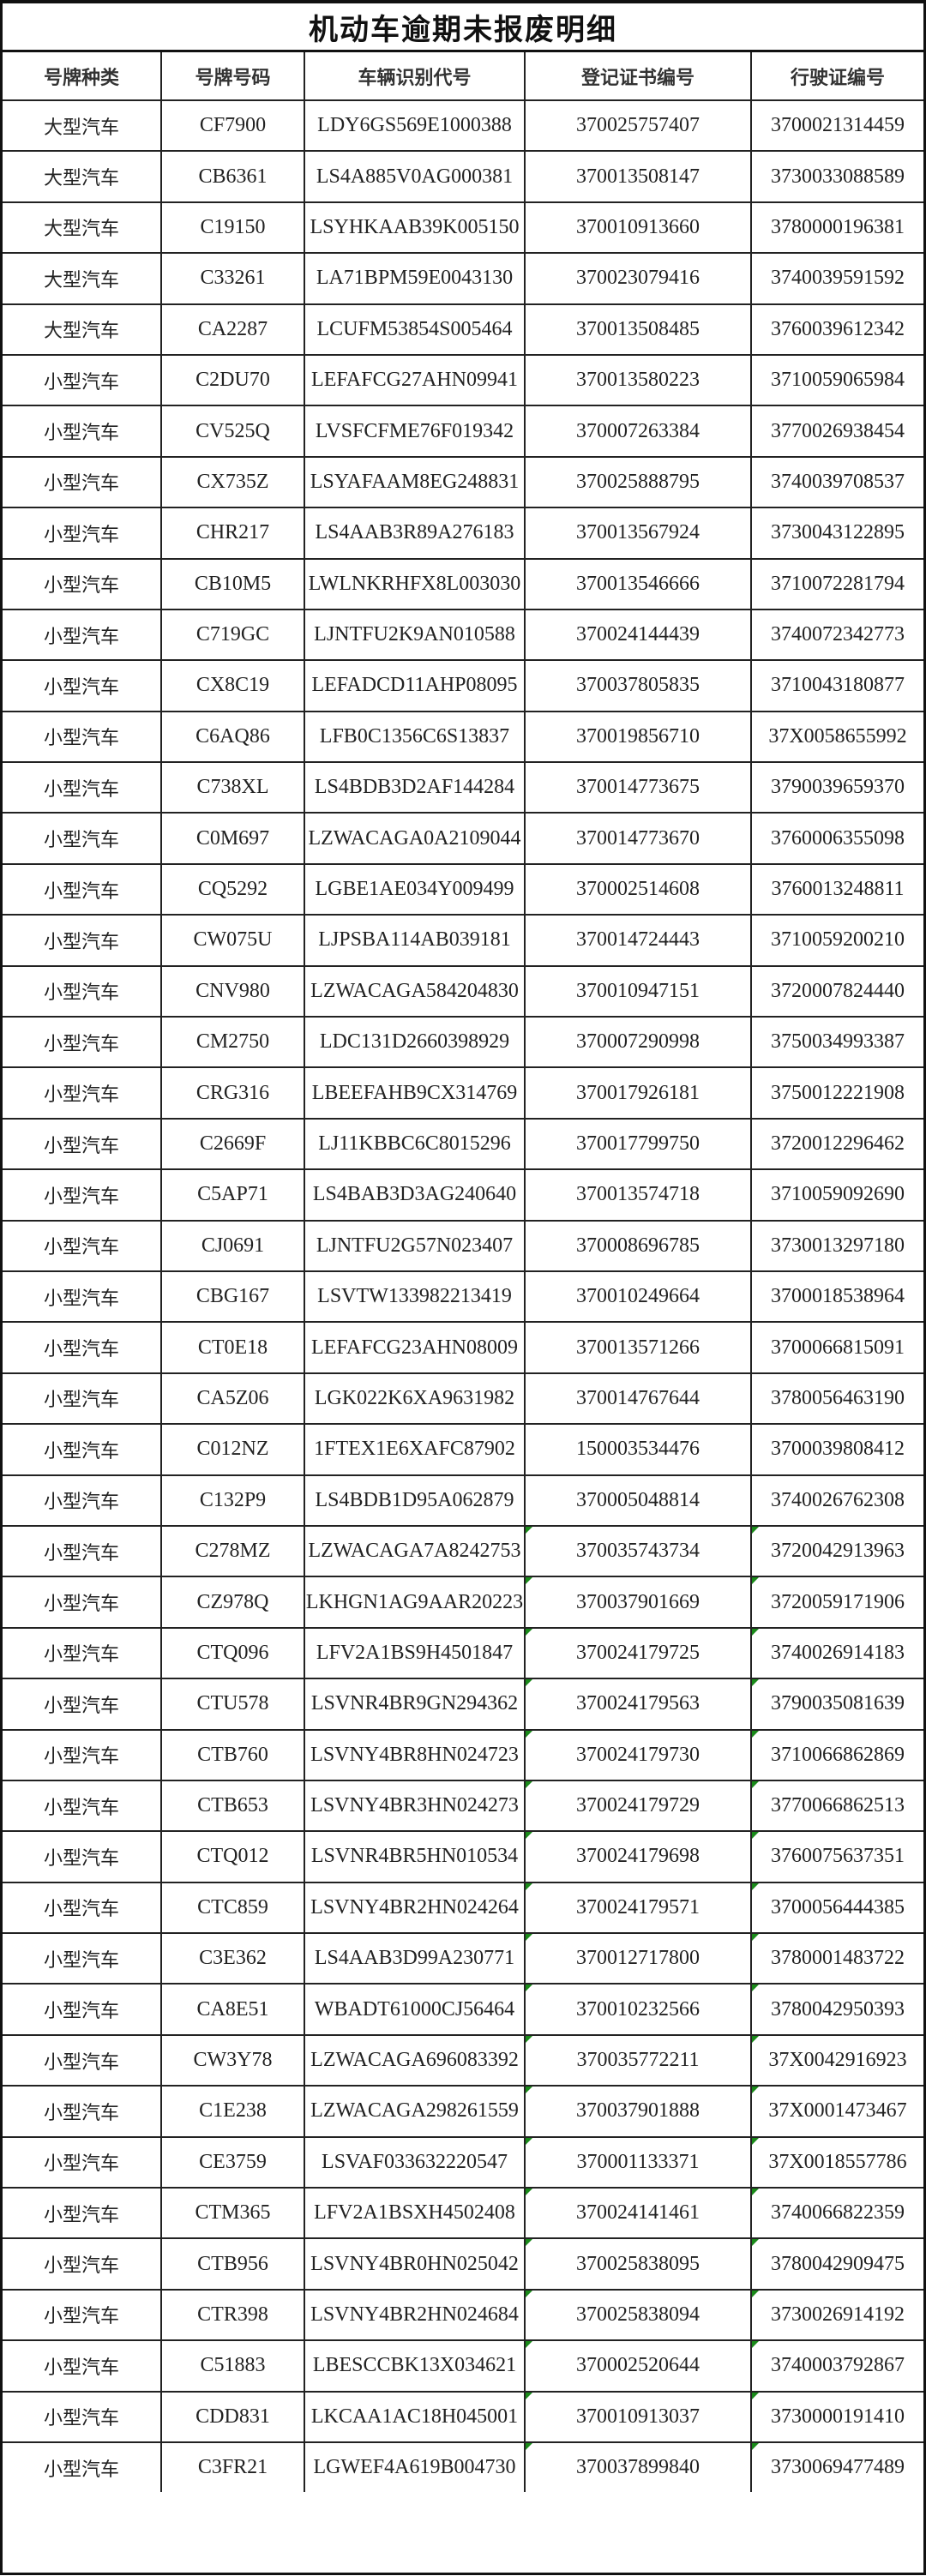  Describe the element at coordinates (415, 228) in the screenshot. I see `cell-vin: LSYHKAAB39K005150` at that location.